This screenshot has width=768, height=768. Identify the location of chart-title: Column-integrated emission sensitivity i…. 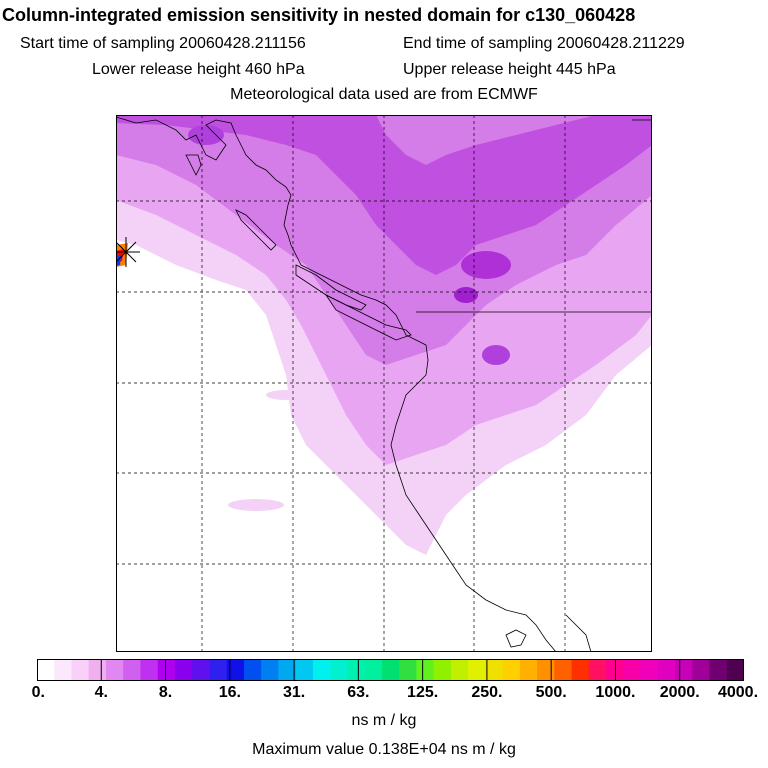
(319, 15).